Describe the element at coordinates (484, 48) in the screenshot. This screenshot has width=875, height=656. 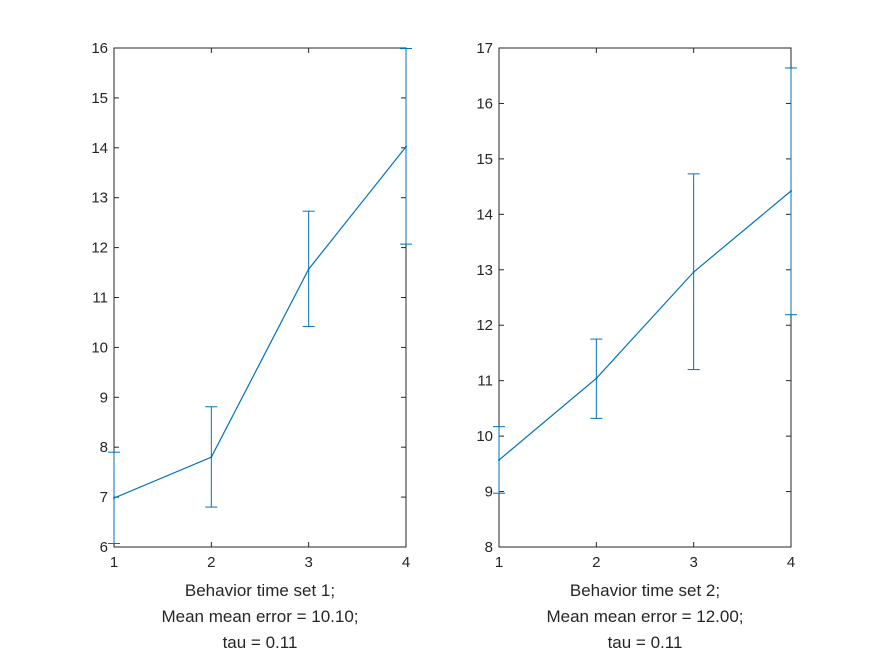
I see `y-tick-label: 17` at that location.